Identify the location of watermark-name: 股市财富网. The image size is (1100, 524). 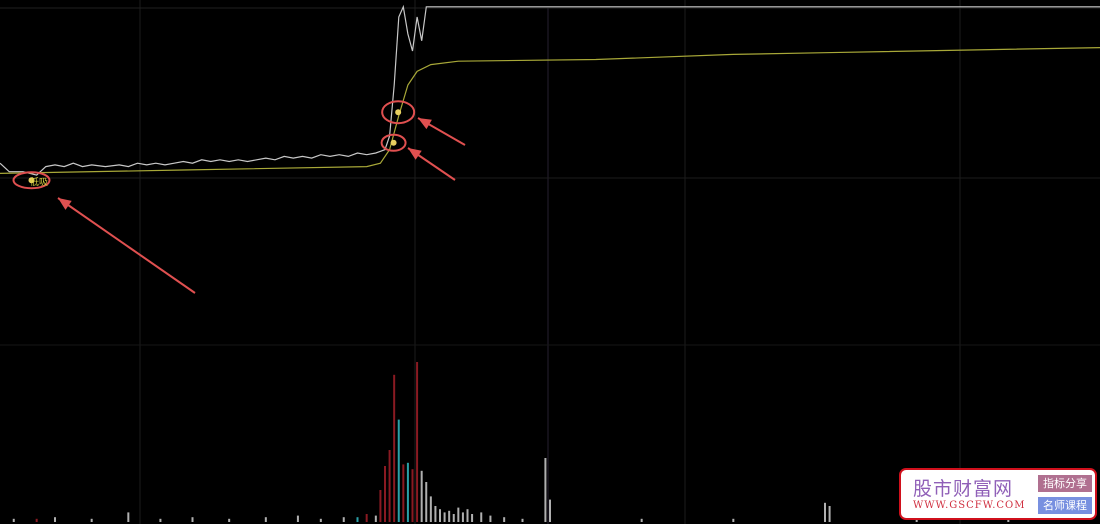
(963, 489).